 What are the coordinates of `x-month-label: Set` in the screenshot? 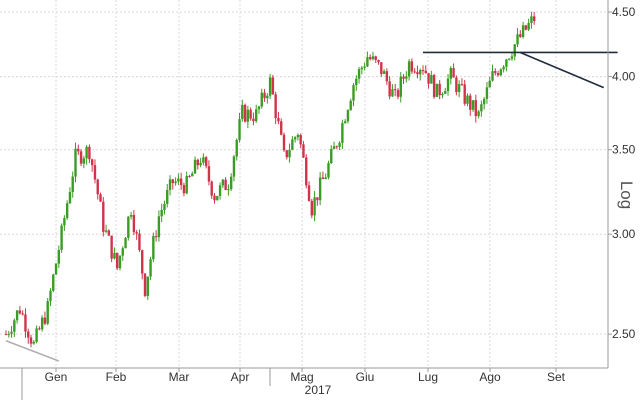 It's located at (556, 377).